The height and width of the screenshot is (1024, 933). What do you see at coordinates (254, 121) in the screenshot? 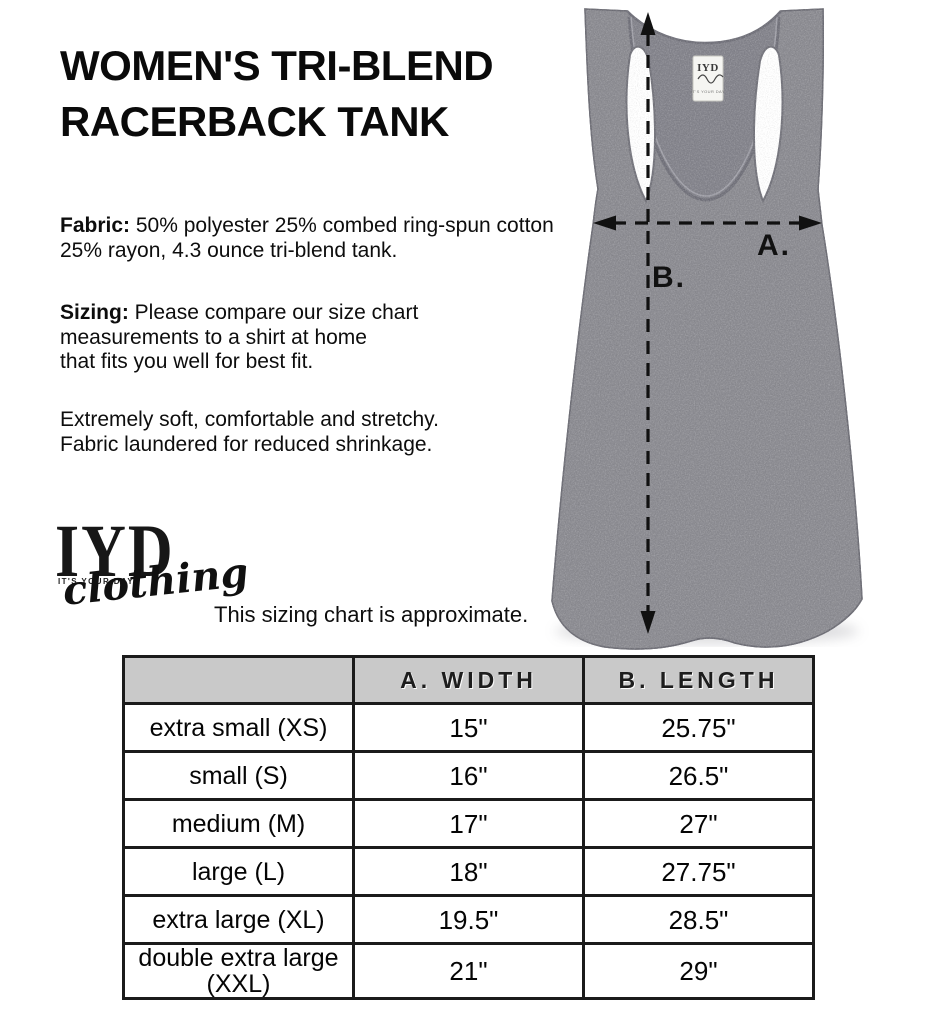
I see `title-line-2: RACERBACK TANK` at bounding box center [254, 121].